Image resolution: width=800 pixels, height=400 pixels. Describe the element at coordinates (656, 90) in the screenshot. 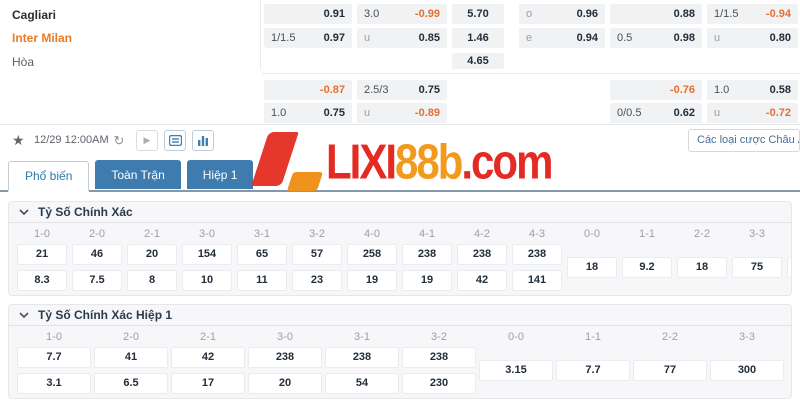

I see `odds-cell: -0.76` at that location.